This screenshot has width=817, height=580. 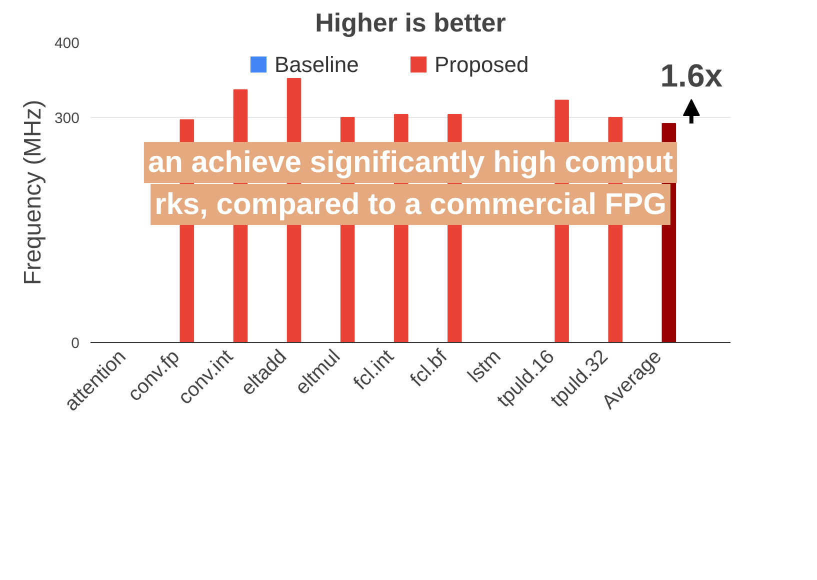 What do you see at coordinates (410, 23) in the screenshot?
I see `chart-title: Higher is better` at bounding box center [410, 23].